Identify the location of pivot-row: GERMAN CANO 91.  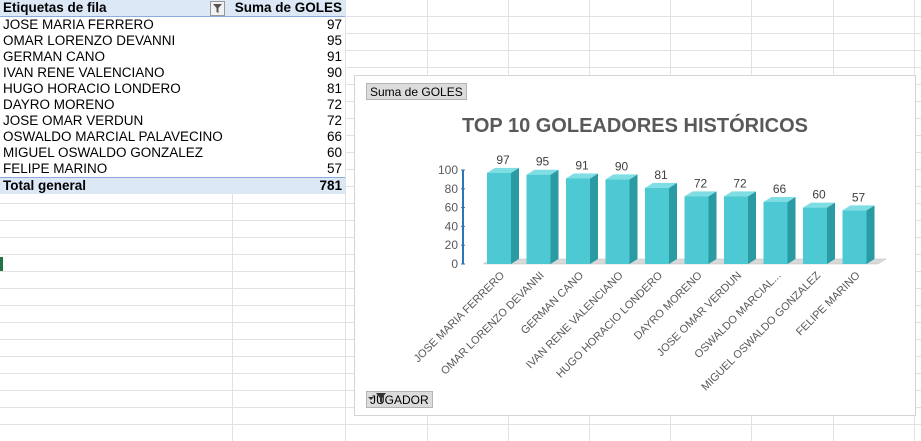
(172, 57).